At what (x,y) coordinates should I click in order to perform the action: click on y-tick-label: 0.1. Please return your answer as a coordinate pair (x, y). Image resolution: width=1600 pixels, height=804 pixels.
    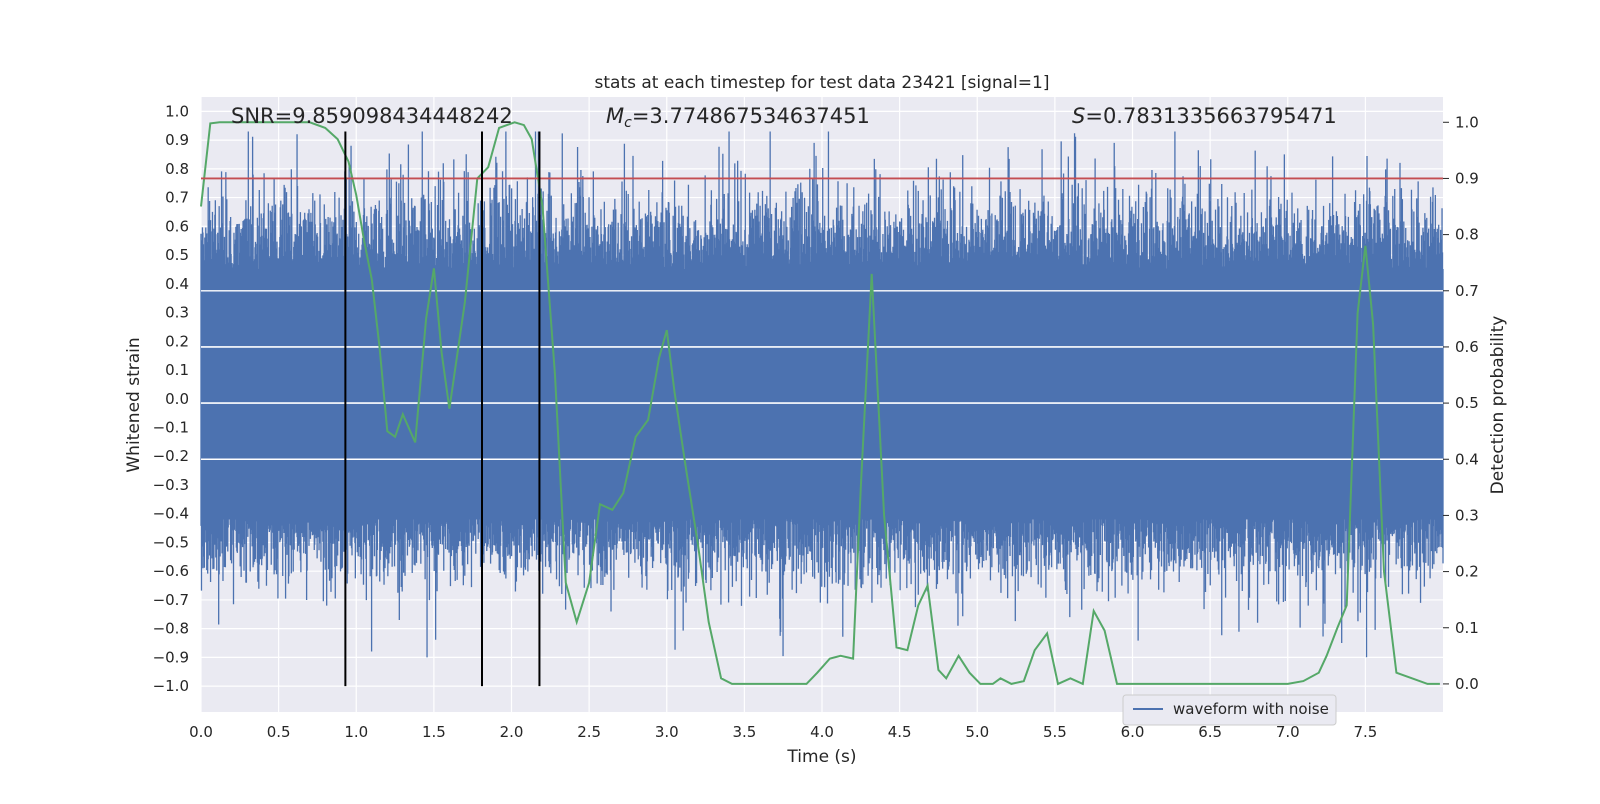
    Looking at the image, I should click on (177, 370).